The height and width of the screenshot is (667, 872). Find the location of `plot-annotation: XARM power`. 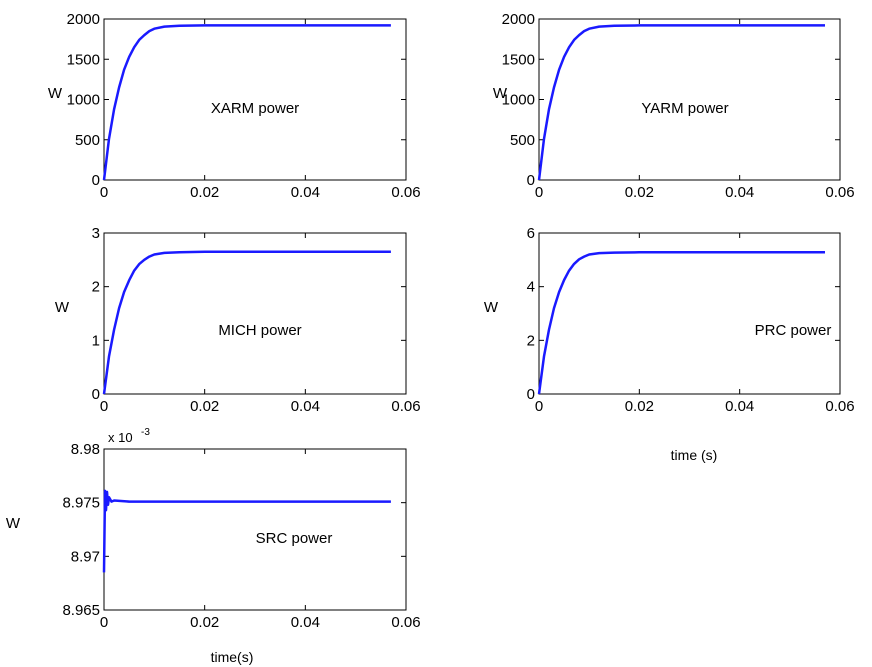

plot-annotation: XARM power is located at coordinates (255, 108).